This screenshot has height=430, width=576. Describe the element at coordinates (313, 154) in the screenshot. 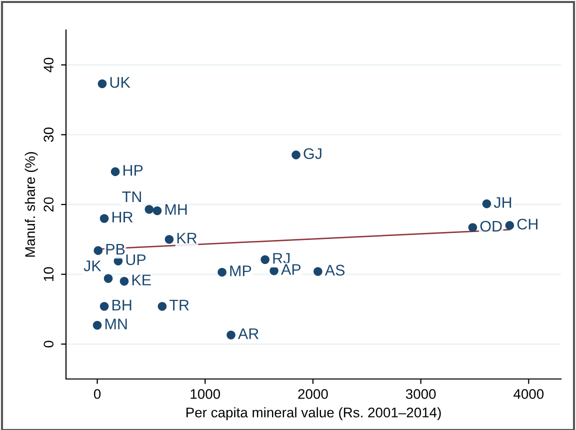

I see `annotation: GJ` at that location.